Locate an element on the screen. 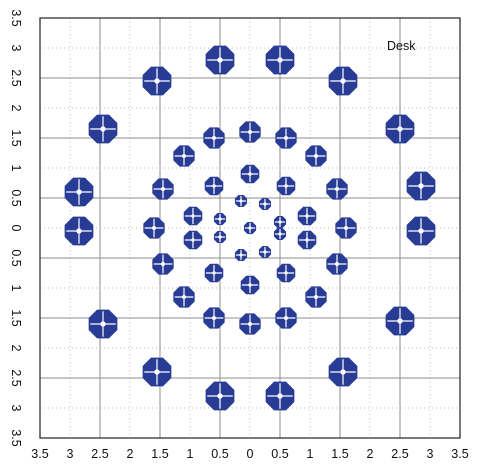 The image size is (481, 471). x-tick-label: 3.5 is located at coordinates (459, 454).